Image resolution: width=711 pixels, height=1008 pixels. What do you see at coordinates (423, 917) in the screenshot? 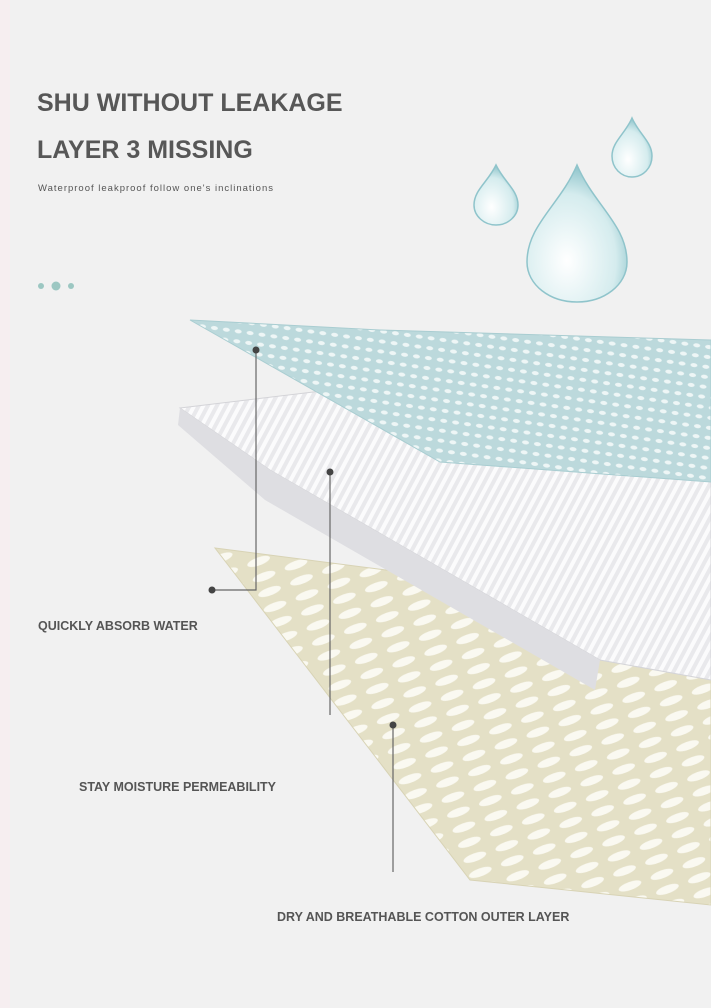
I see `label-outer-layer: DRY AND BREATHABLE COTTON OUTER LAYER` at bounding box center [423, 917].